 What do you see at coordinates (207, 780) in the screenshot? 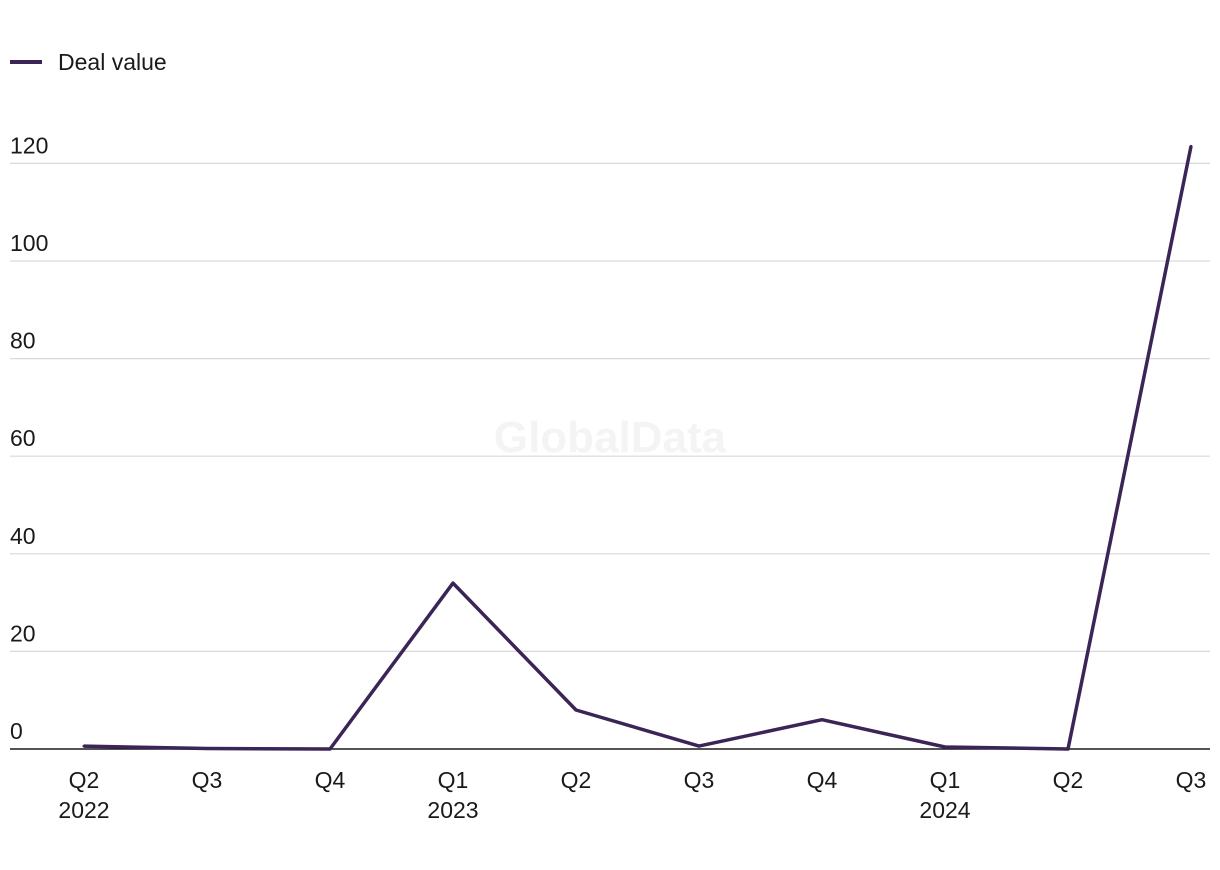
I see `x-tick-label-1: Q3` at bounding box center [207, 780].